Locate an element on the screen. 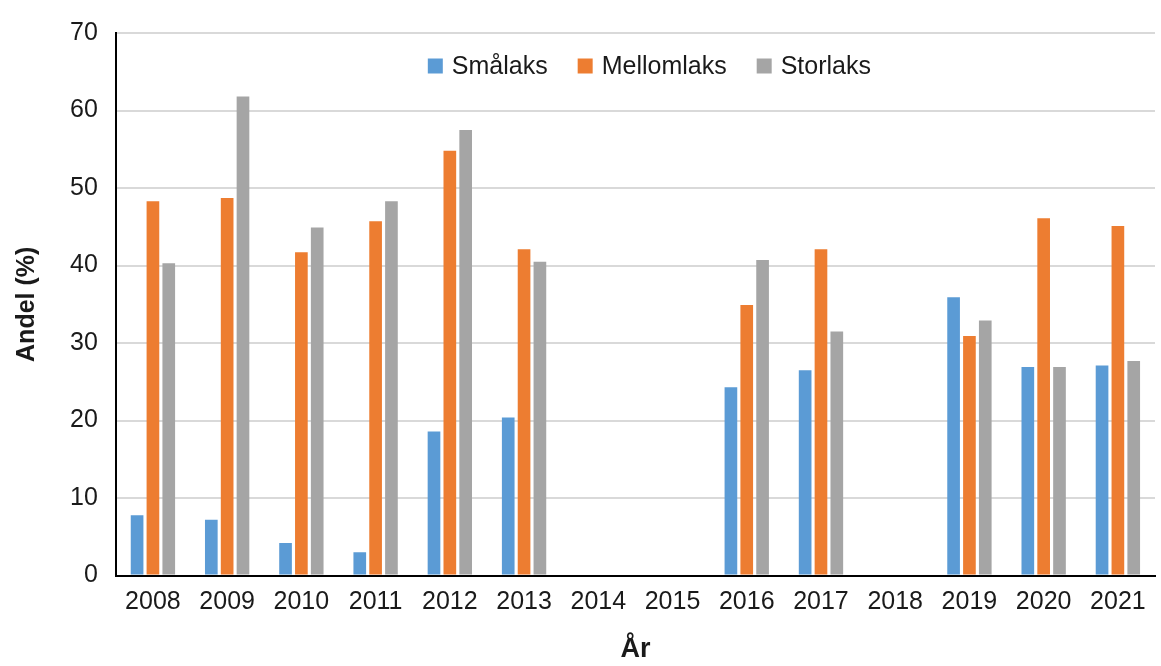 Image resolution: width=1161 pixels, height=666 pixels. y-tick-label: 60 is located at coordinates (84, 108).